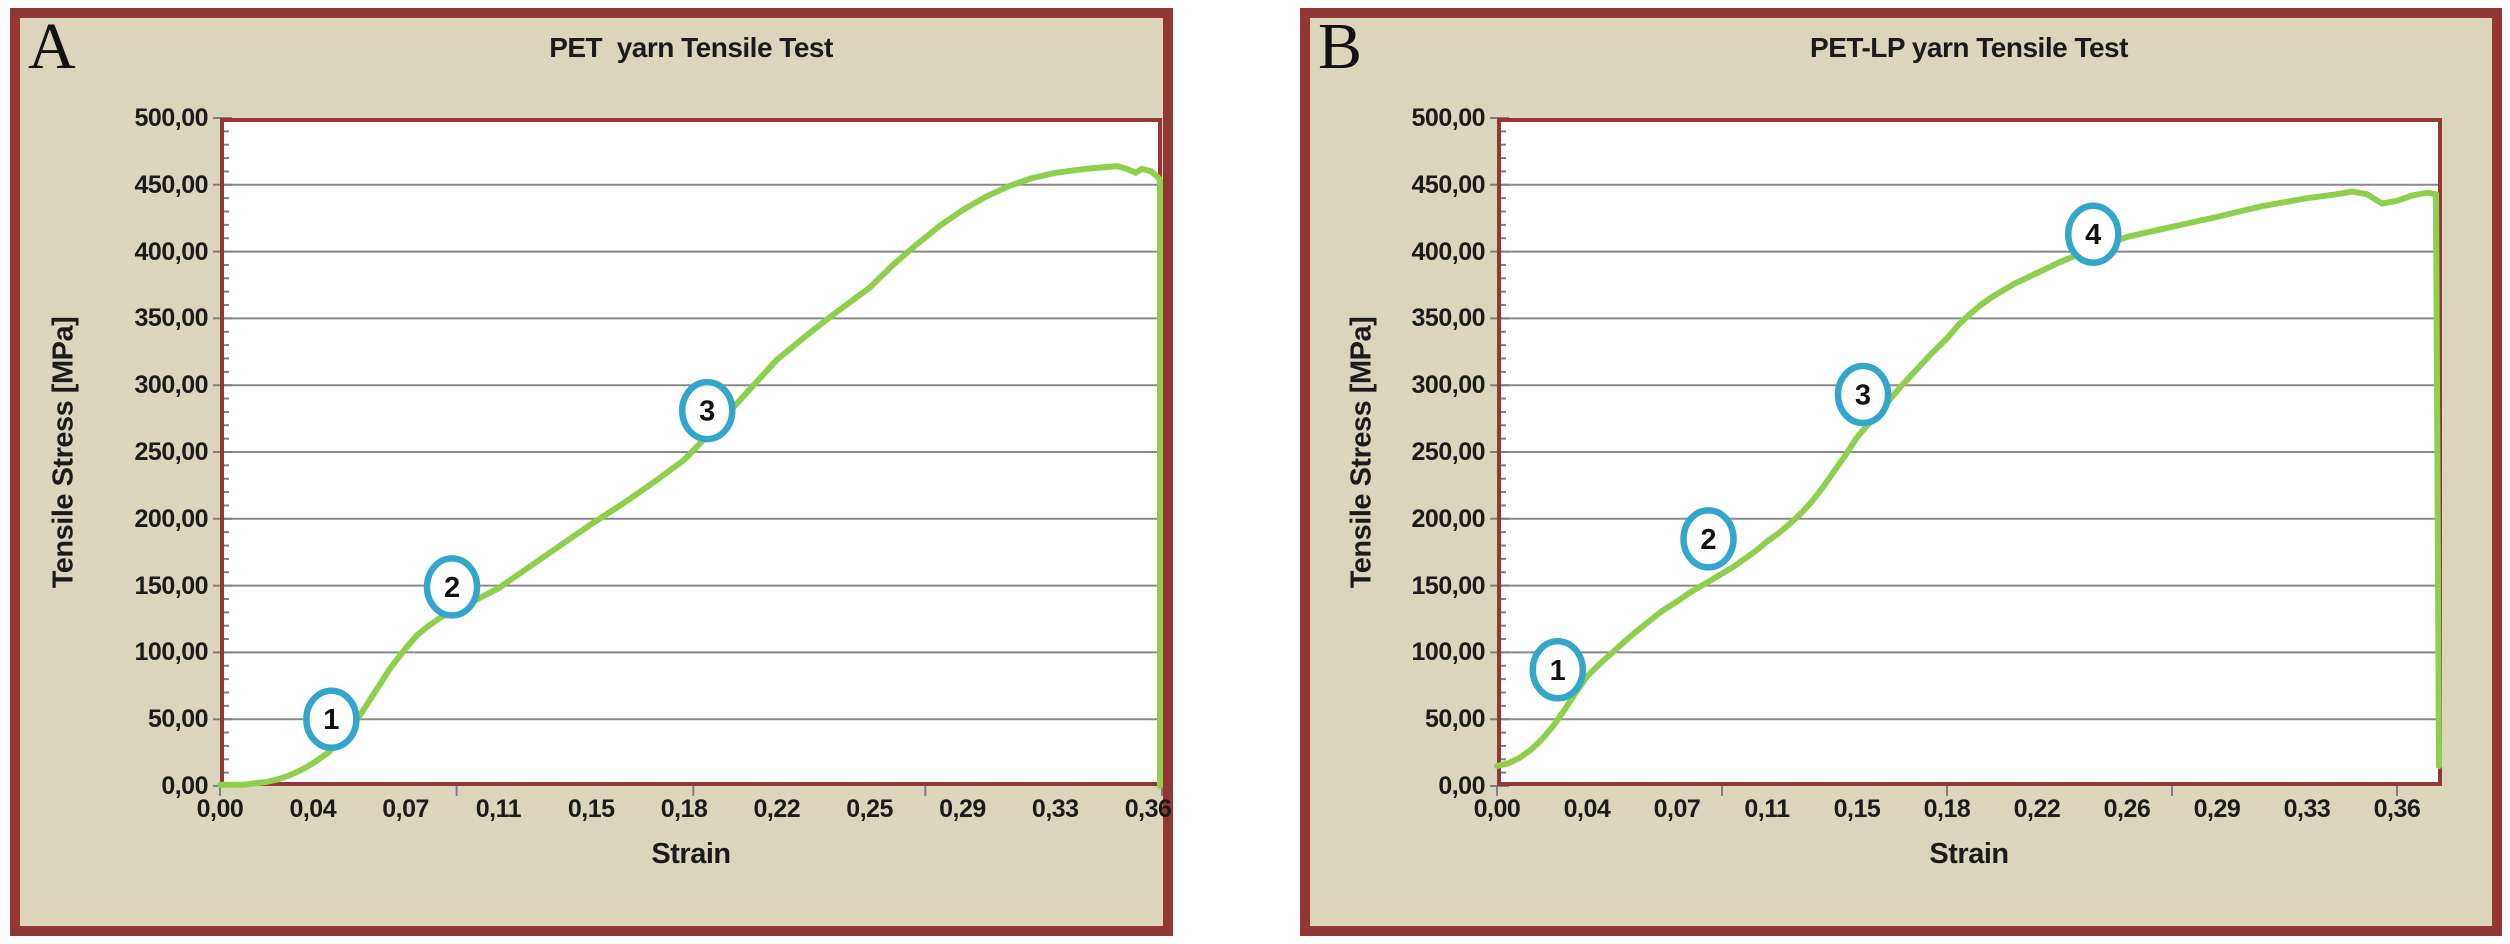 Image resolution: width=2510 pixels, height=944 pixels. I want to click on panel-letter-b: B, so click(1340, 46).